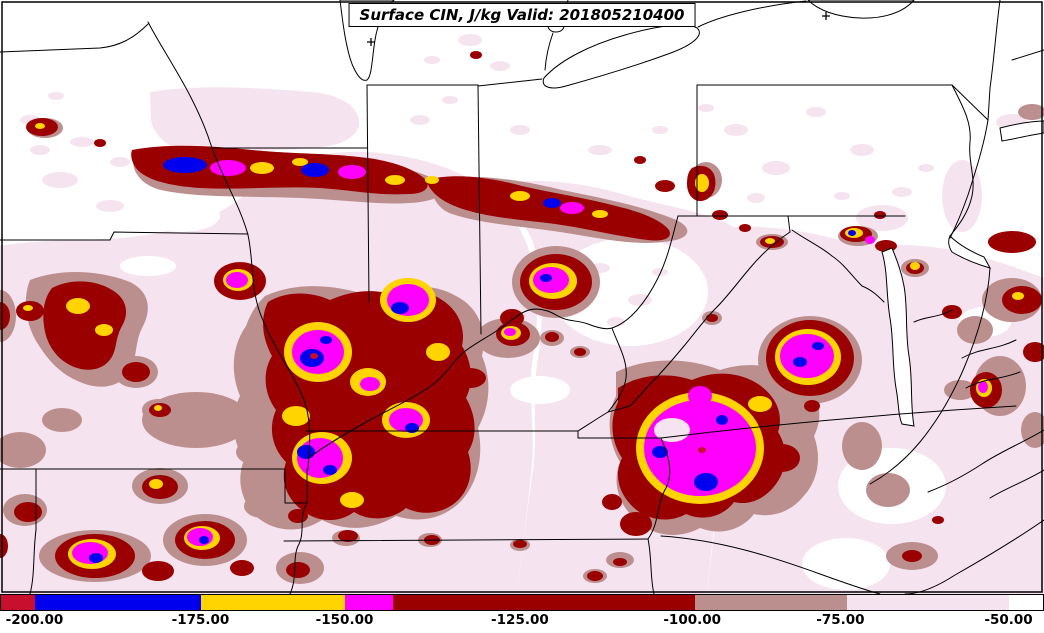 The width and height of the screenshot is (1044, 633). Describe the element at coordinates (621, 56) in the screenshot. I see `lake-erie` at that location.